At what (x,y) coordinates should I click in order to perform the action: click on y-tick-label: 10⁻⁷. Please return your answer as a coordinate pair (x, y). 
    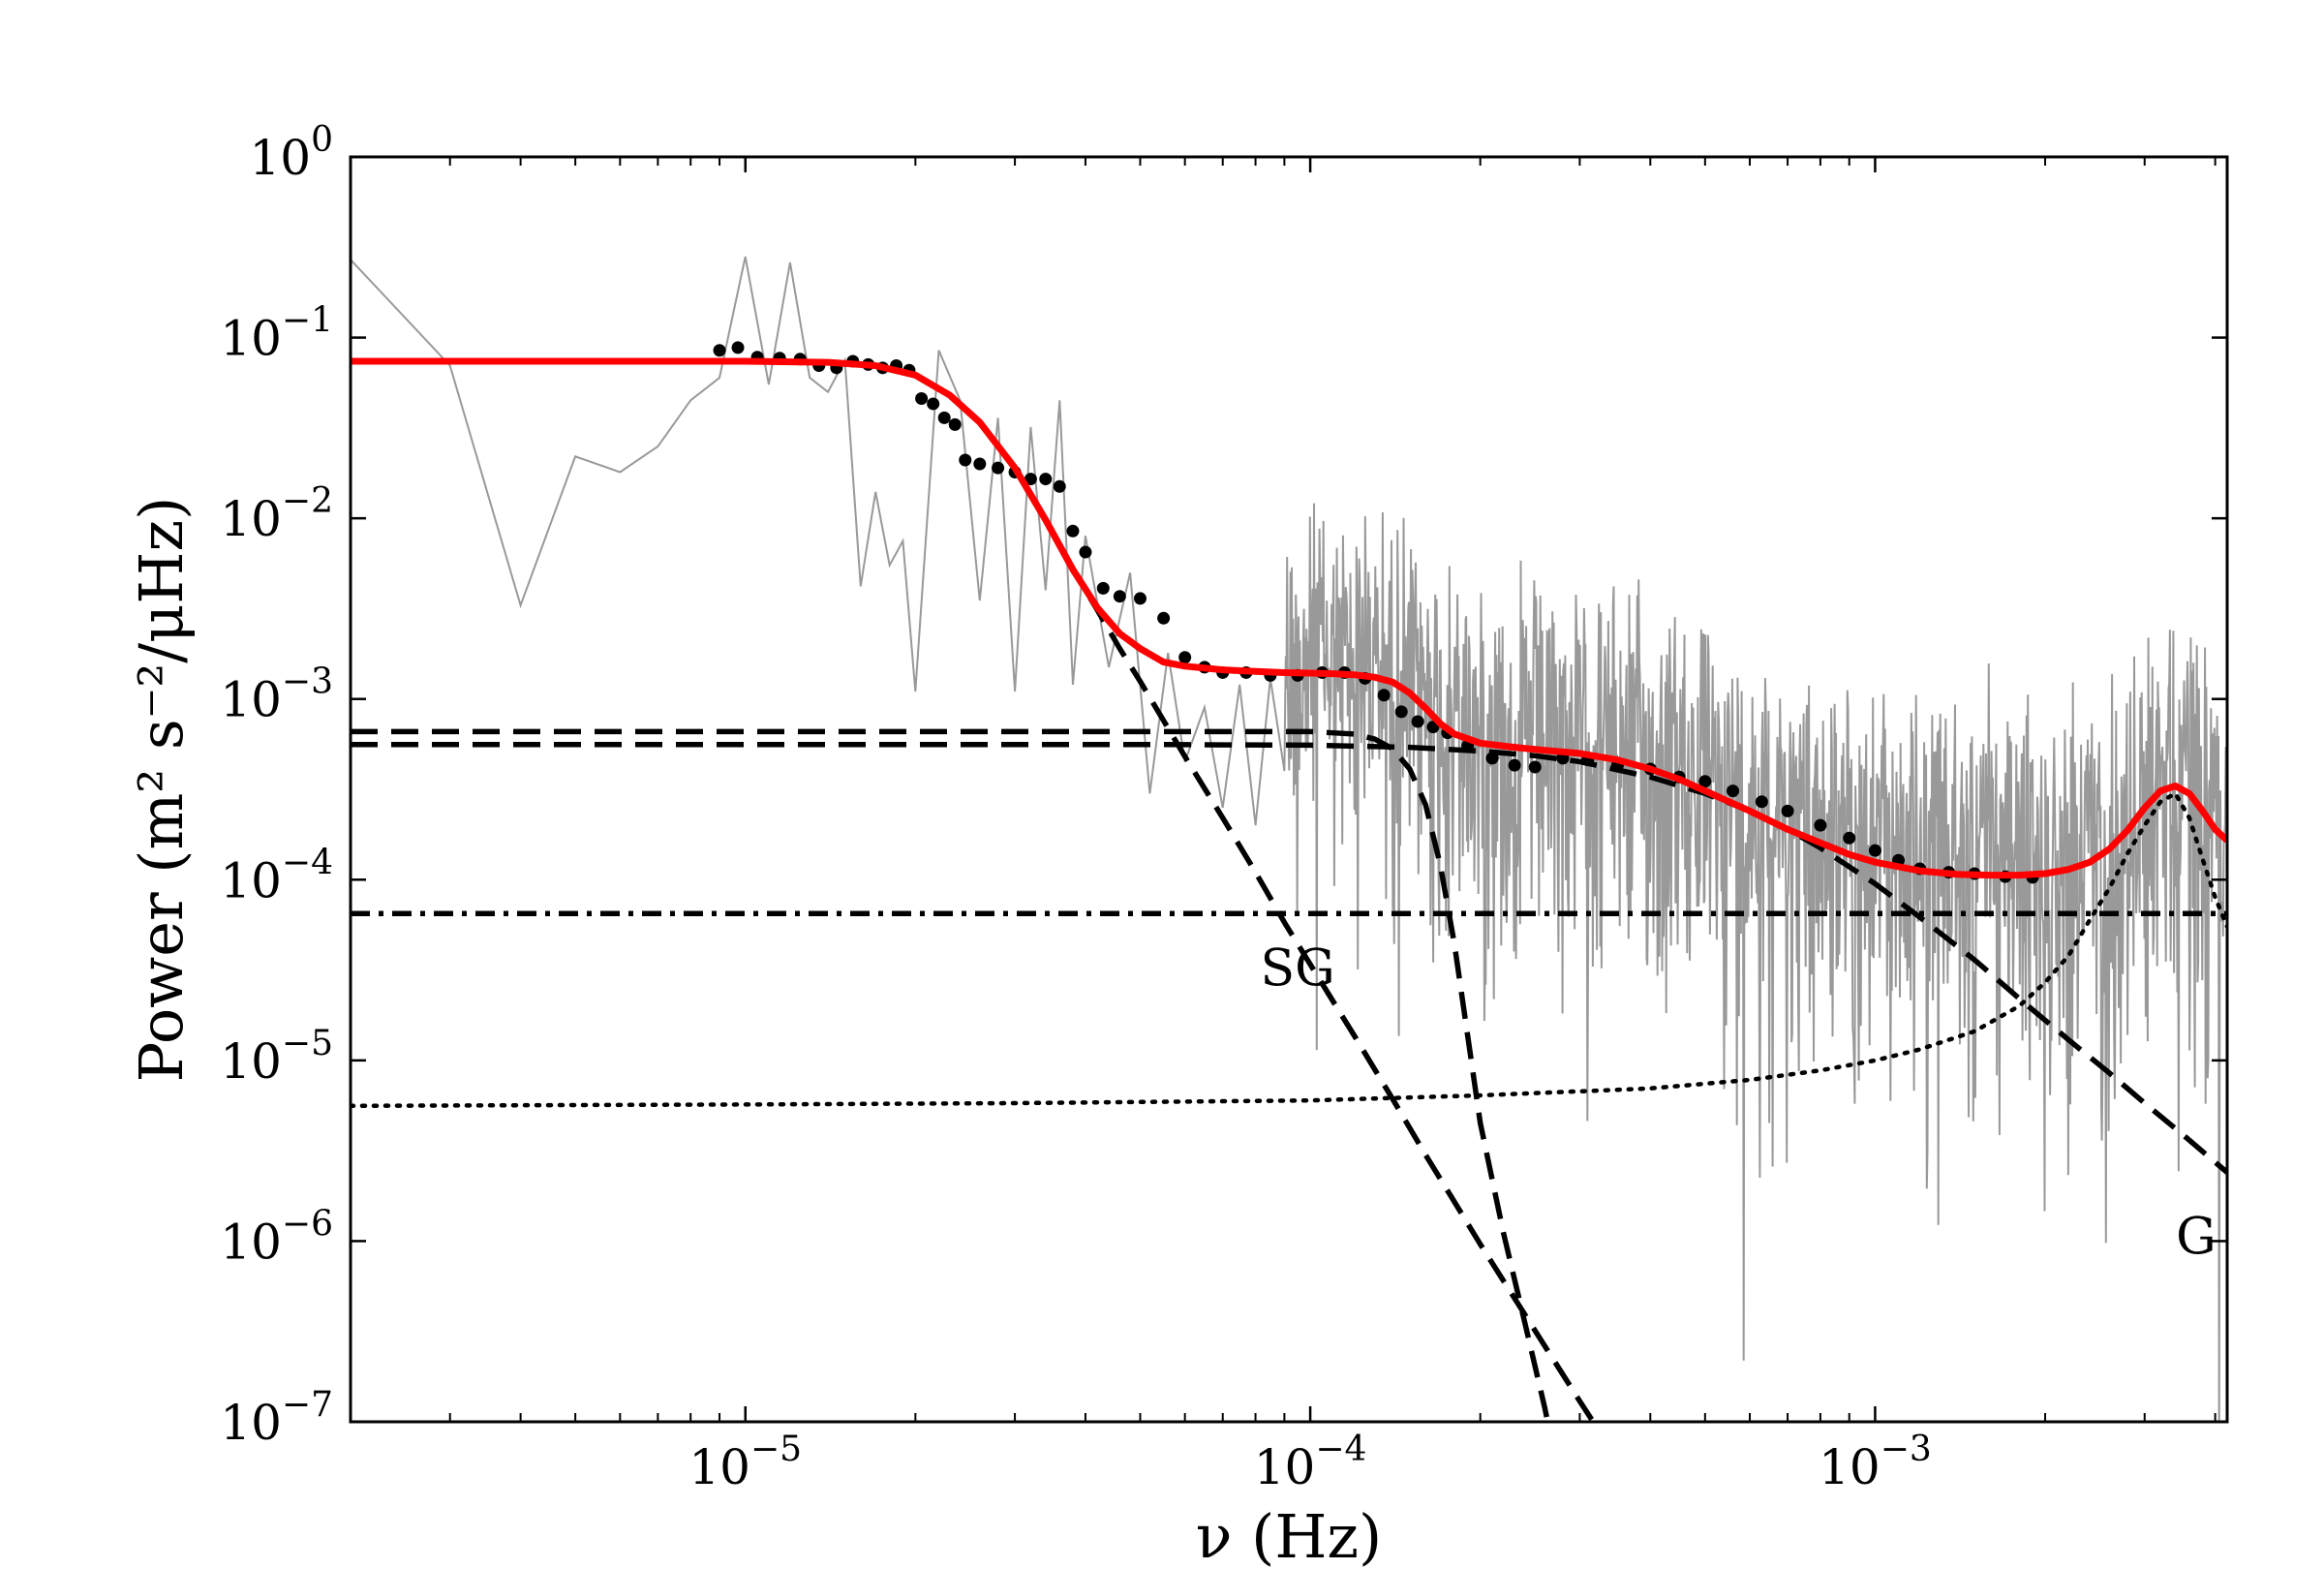
    Looking at the image, I should click on (277, 1418).